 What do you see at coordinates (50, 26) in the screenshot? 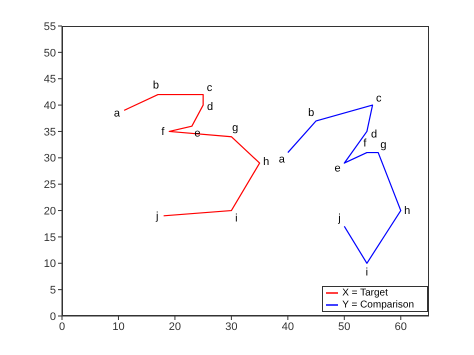
I see `y-tick-label: 55` at bounding box center [50, 26].